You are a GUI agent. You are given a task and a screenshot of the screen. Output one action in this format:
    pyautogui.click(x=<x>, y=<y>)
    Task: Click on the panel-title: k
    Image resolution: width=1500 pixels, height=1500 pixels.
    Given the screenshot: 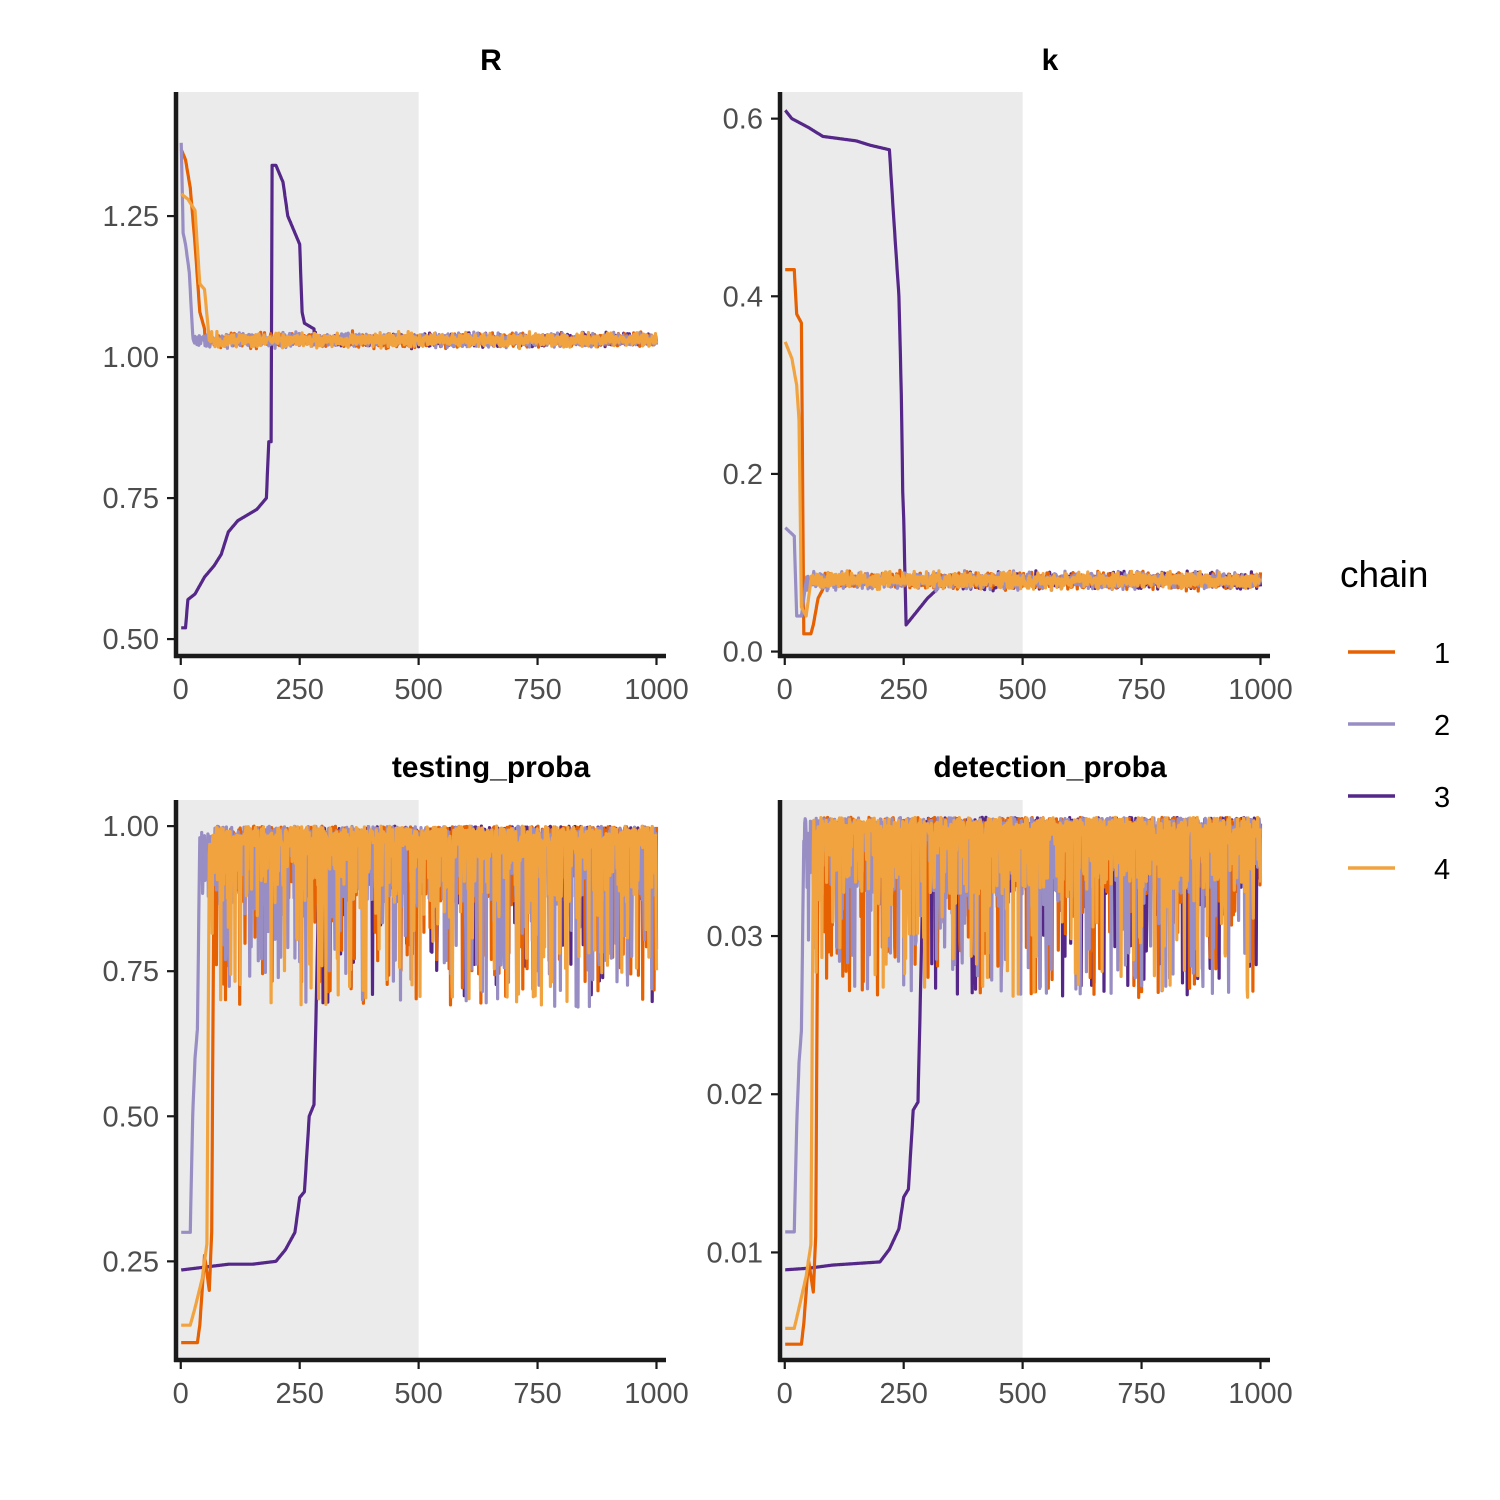 What is the action you would take?
    pyautogui.click(x=1050, y=60)
    